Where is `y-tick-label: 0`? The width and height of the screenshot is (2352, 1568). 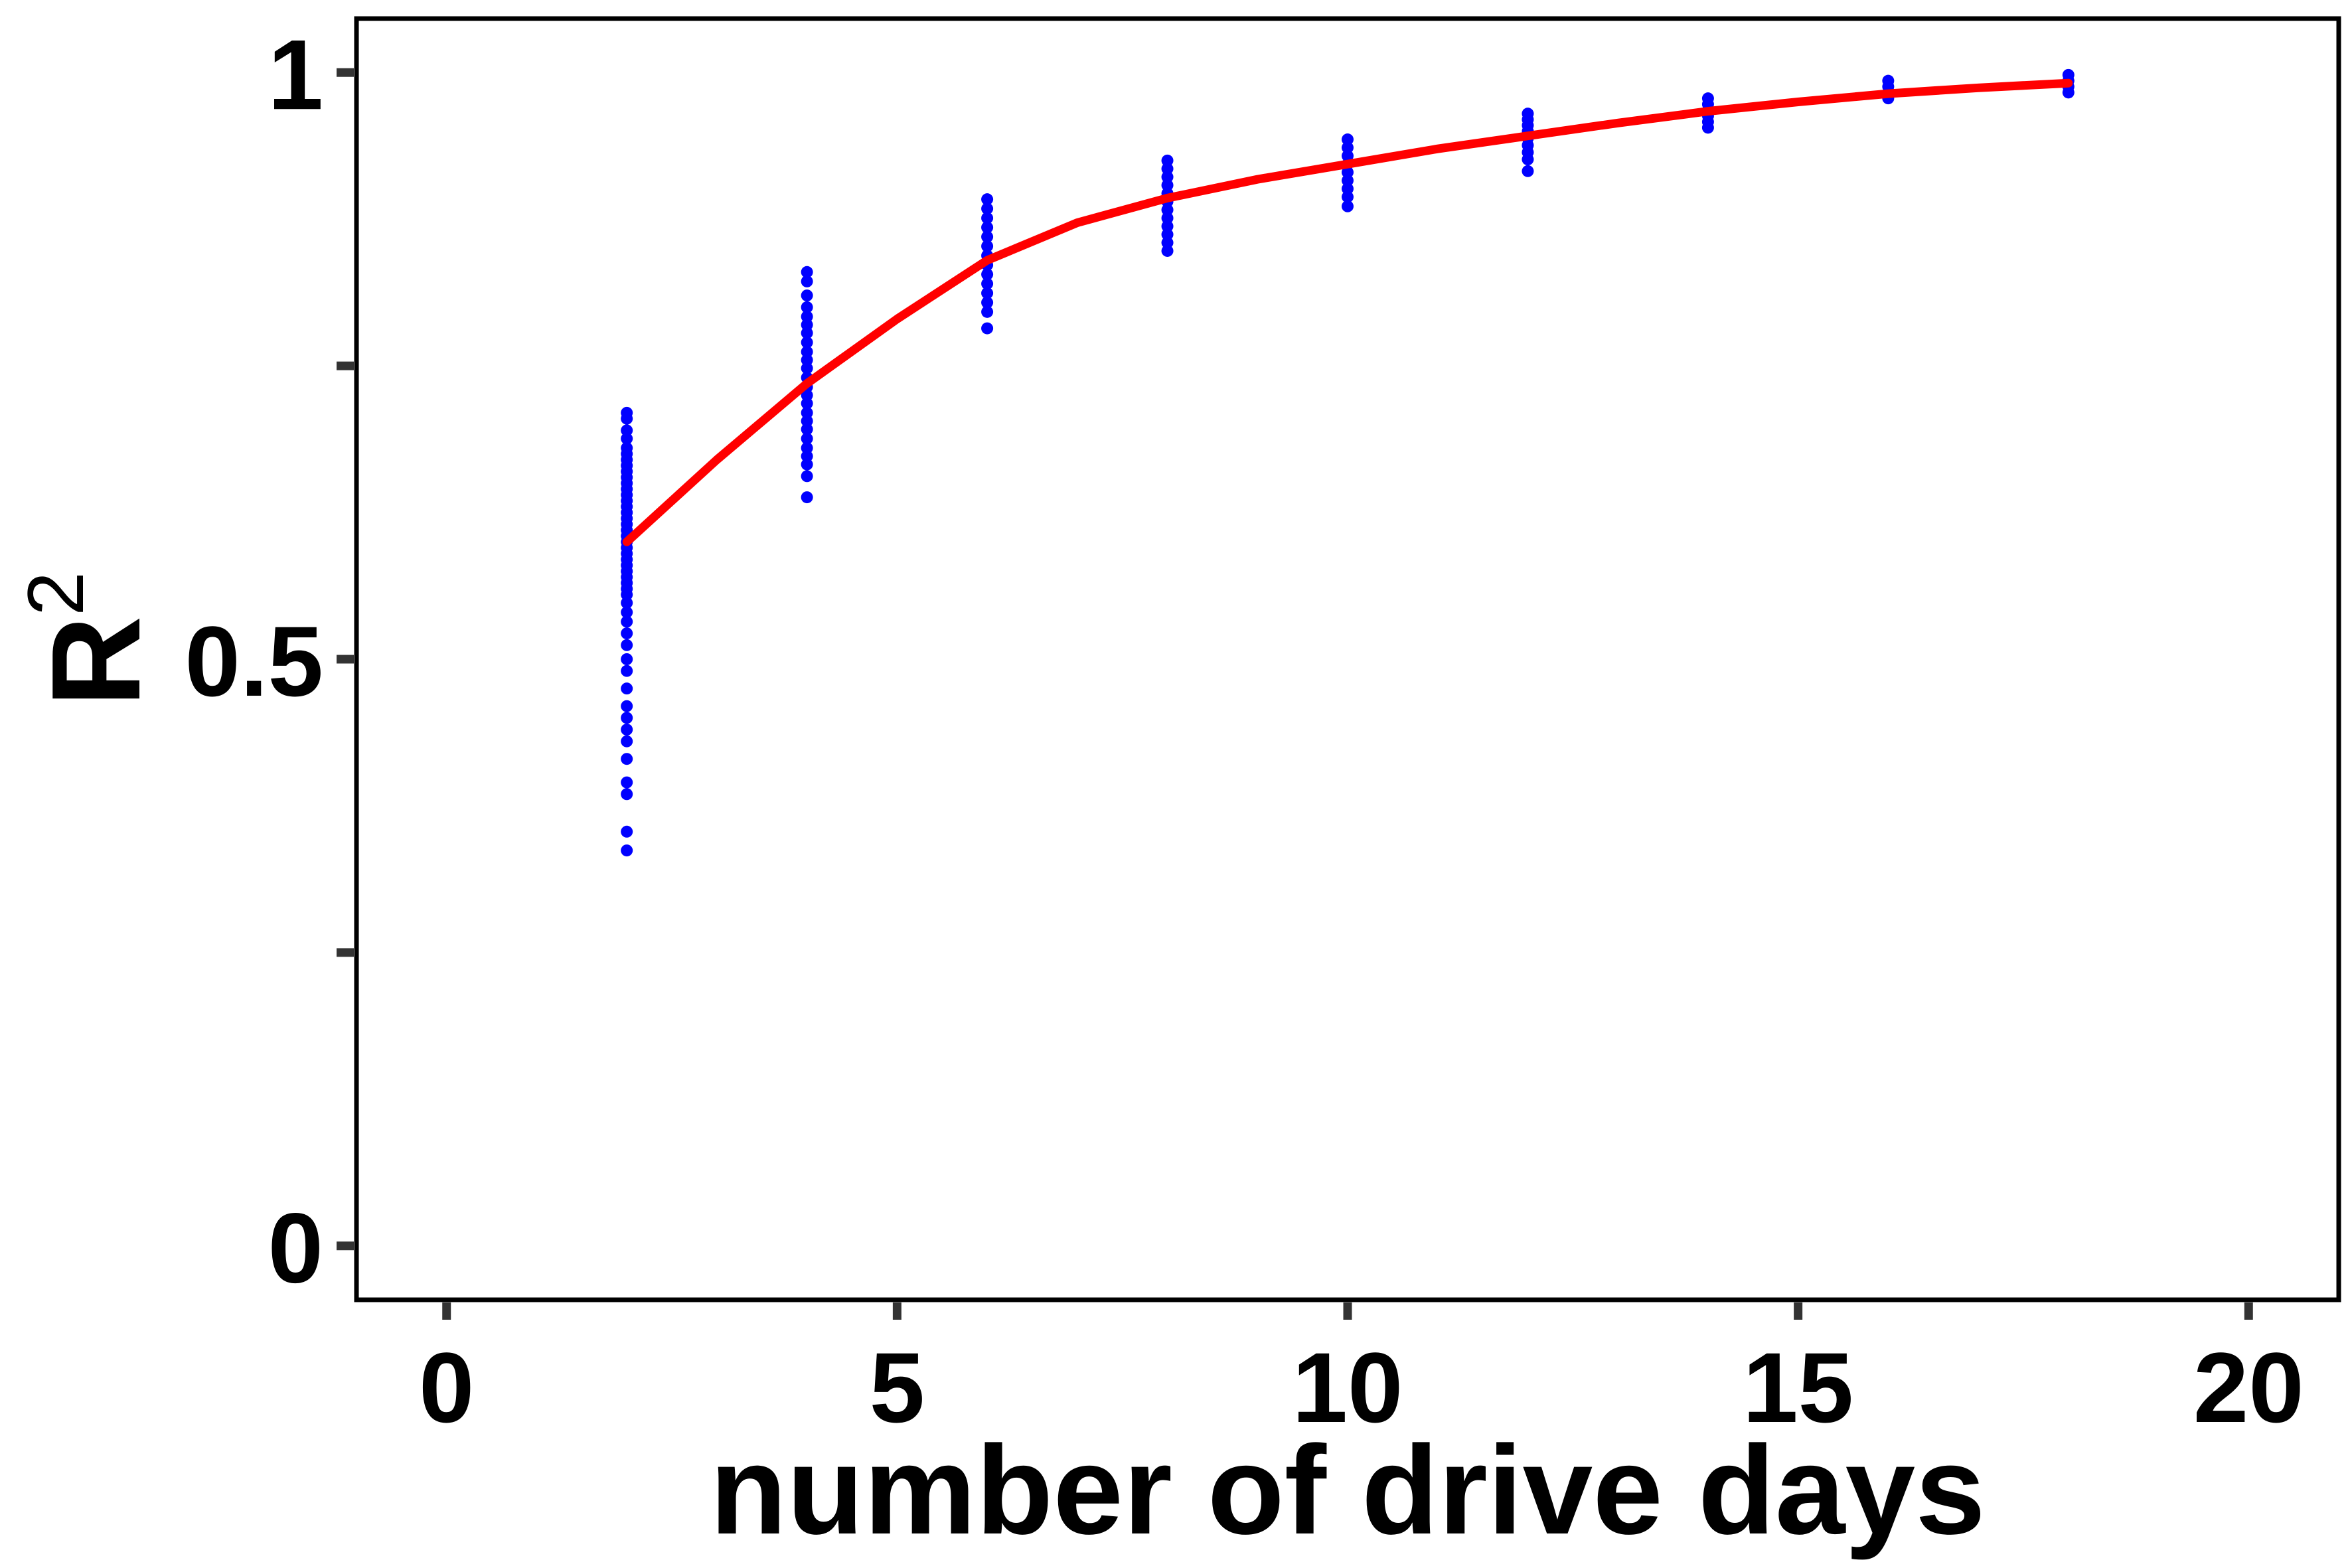
y-tick-label: 0 is located at coordinates (296, 1248).